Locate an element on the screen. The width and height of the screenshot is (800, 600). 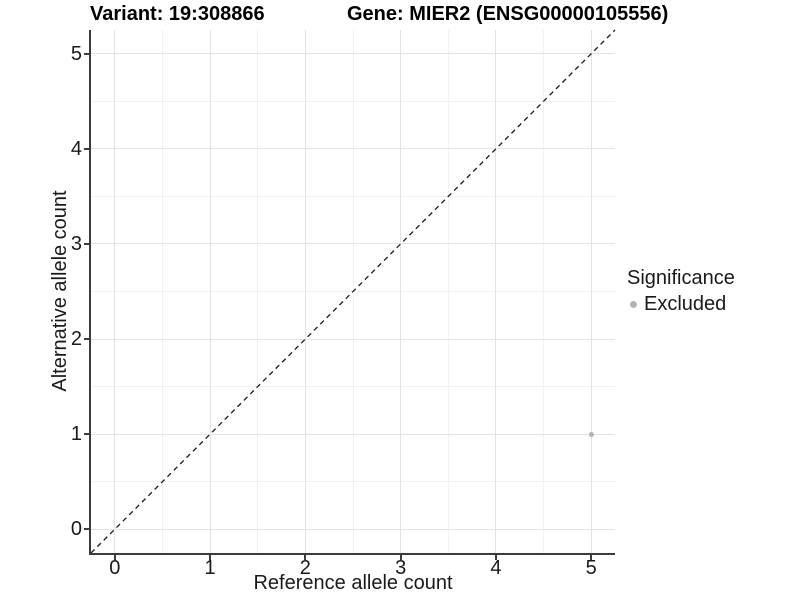
legend: Significance Excluded is located at coordinates (681, 291).